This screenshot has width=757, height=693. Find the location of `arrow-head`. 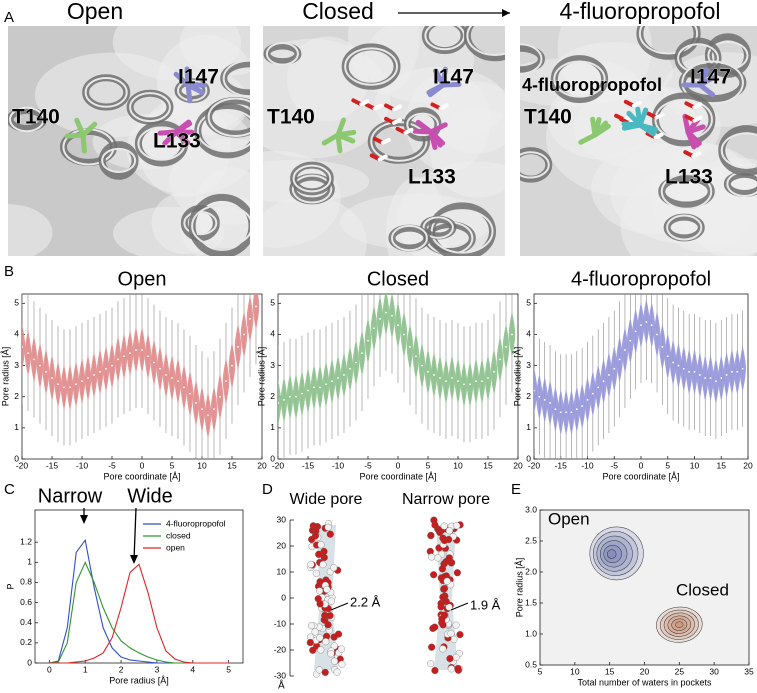

arrow-head is located at coordinates (506, 13).